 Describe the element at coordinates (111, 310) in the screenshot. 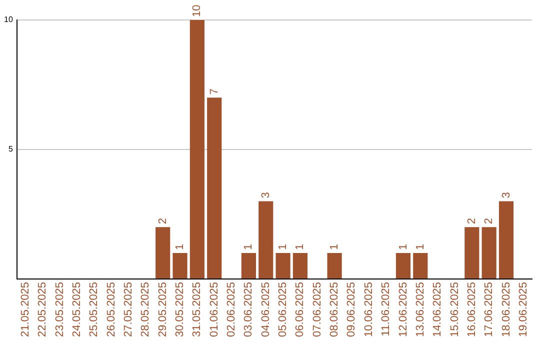

I see `x-tick-label: 26.05.2025` at that location.